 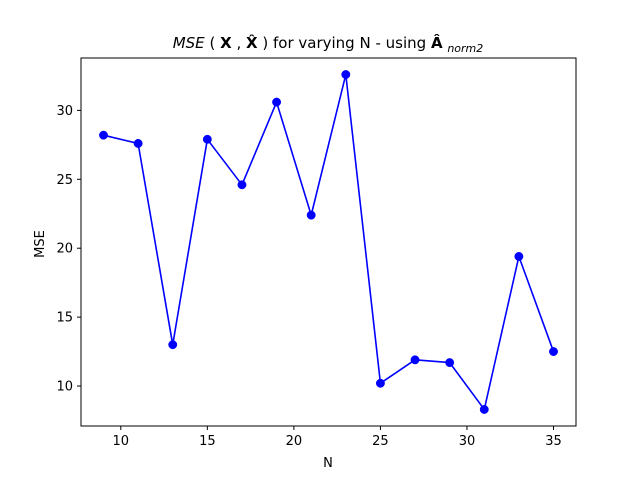 What do you see at coordinates (265, 43) in the screenshot?
I see `title-close-paren: )` at bounding box center [265, 43].